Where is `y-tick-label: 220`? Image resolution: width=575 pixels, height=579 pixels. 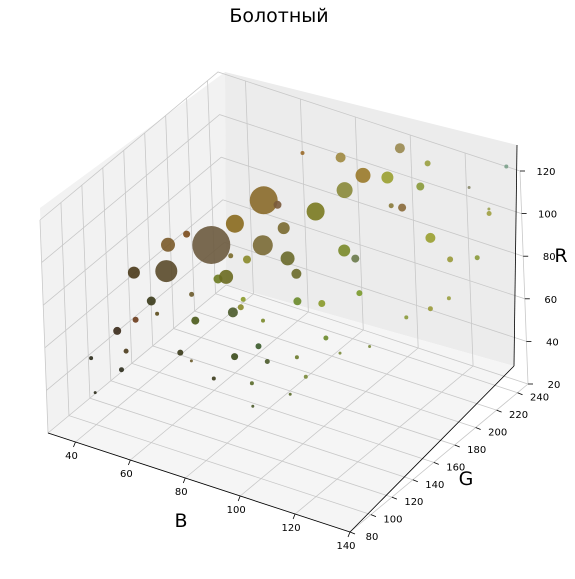
y-tick-label: 220 is located at coordinates (518, 415).